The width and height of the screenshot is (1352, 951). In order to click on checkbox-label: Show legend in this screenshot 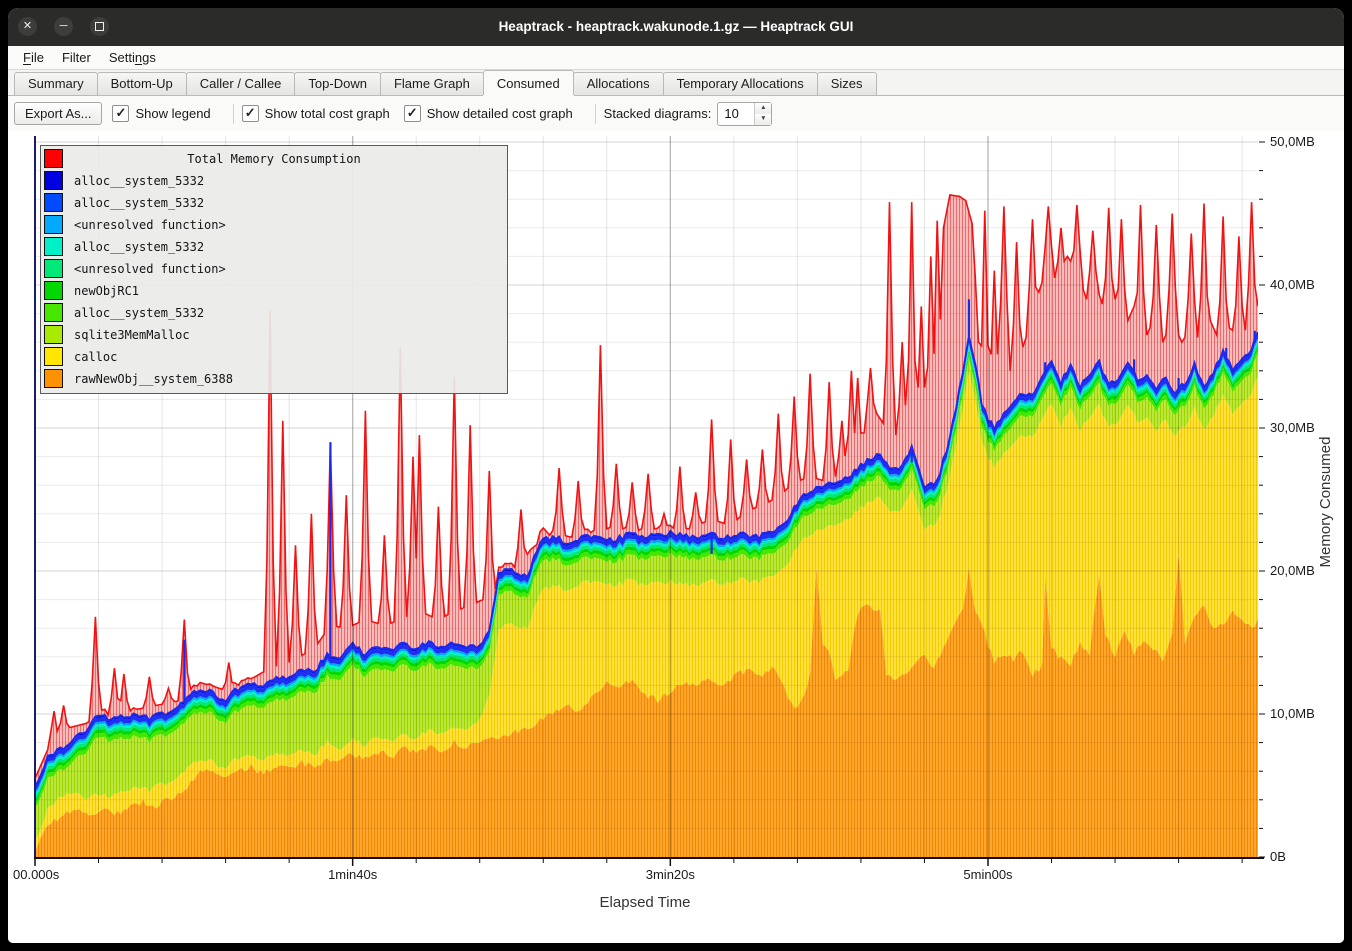, I will do `click(173, 113)`.